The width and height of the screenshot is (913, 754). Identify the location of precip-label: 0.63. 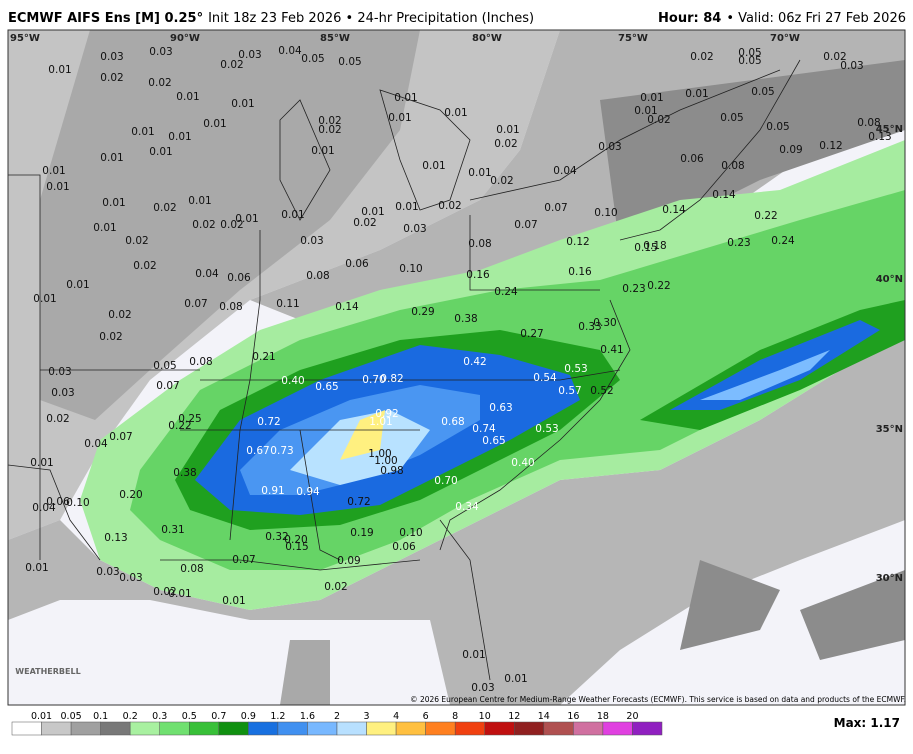
(500, 408).